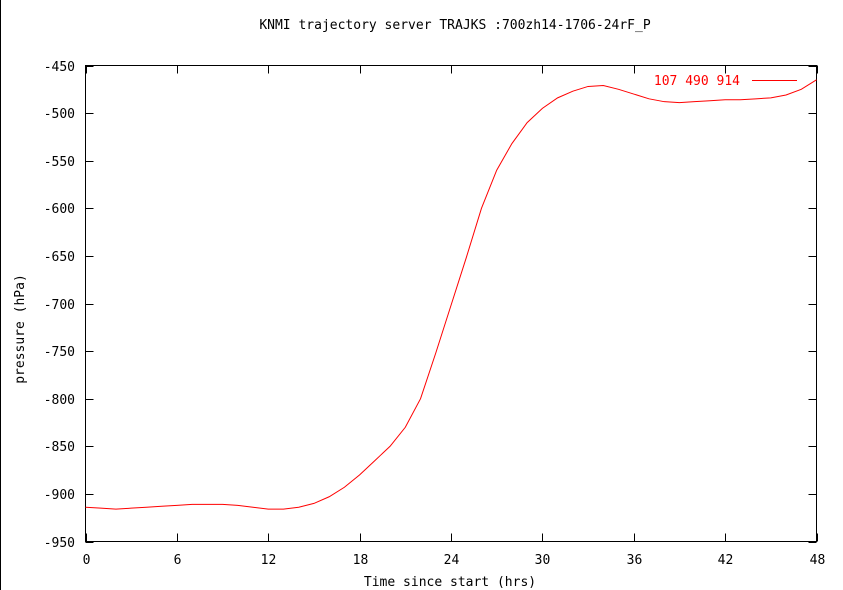 The width and height of the screenshot is (843, 590). Describe the element at coordinates (59, 67) in the screenshot. I see `y-tick-label: -450` at that location.